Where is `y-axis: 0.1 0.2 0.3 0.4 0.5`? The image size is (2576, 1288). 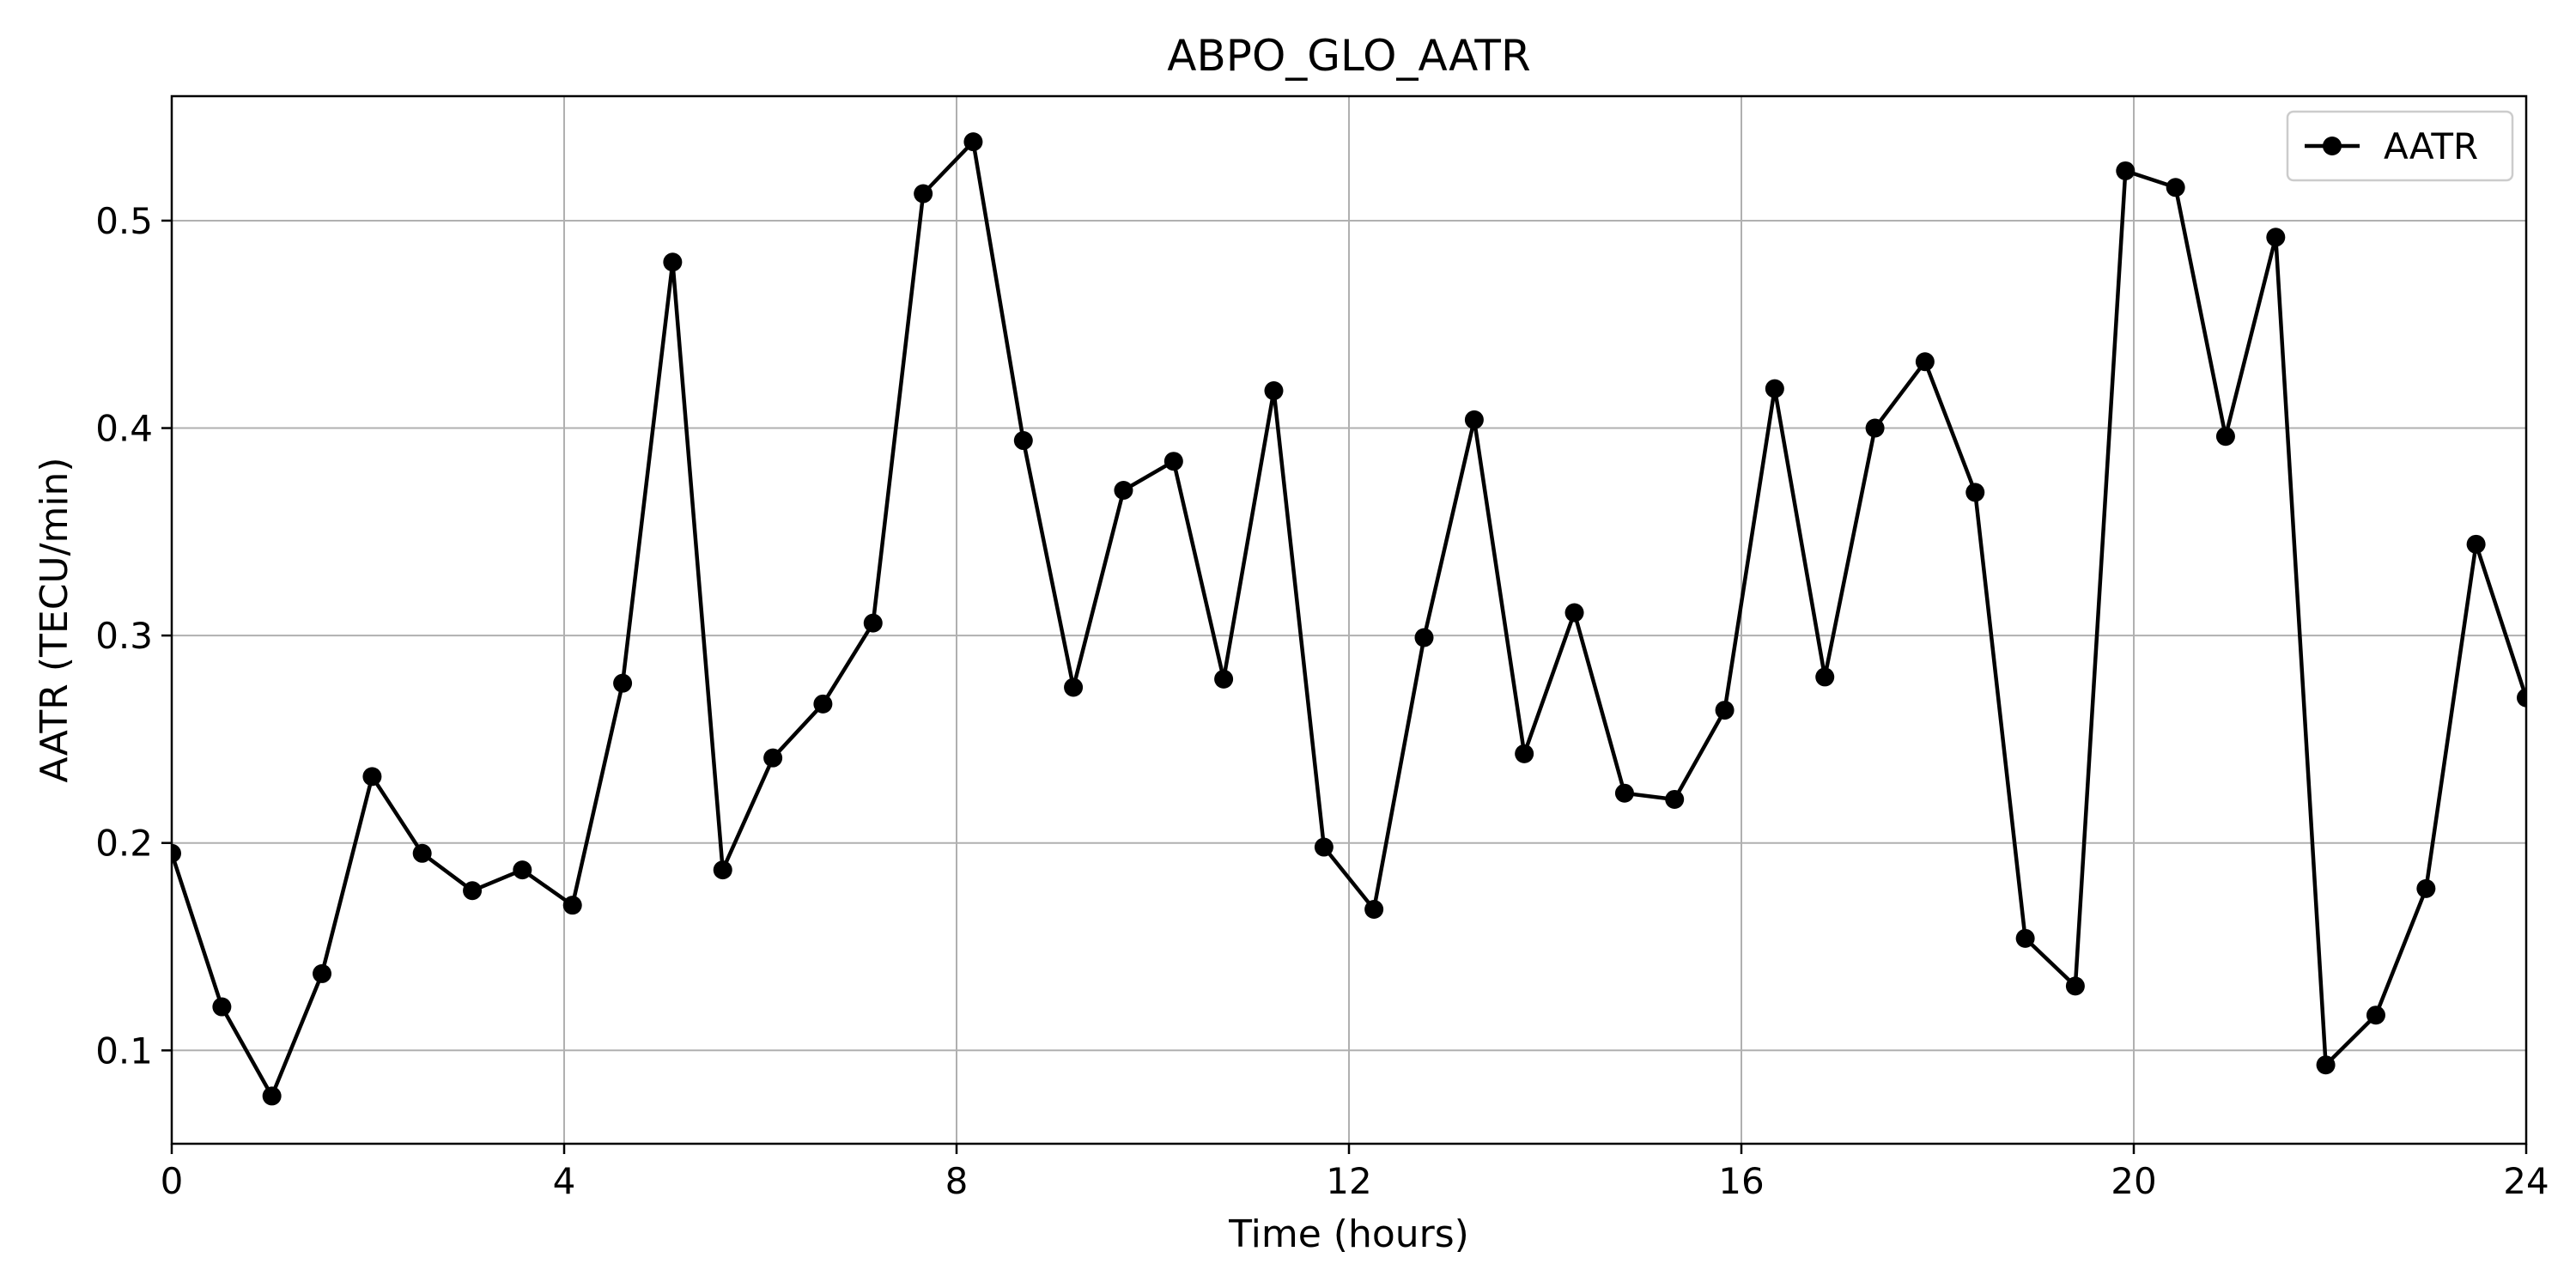
y-axis: 0.1 0.2 0.3 0.4 0.5 is located at coordinates (133, 636).